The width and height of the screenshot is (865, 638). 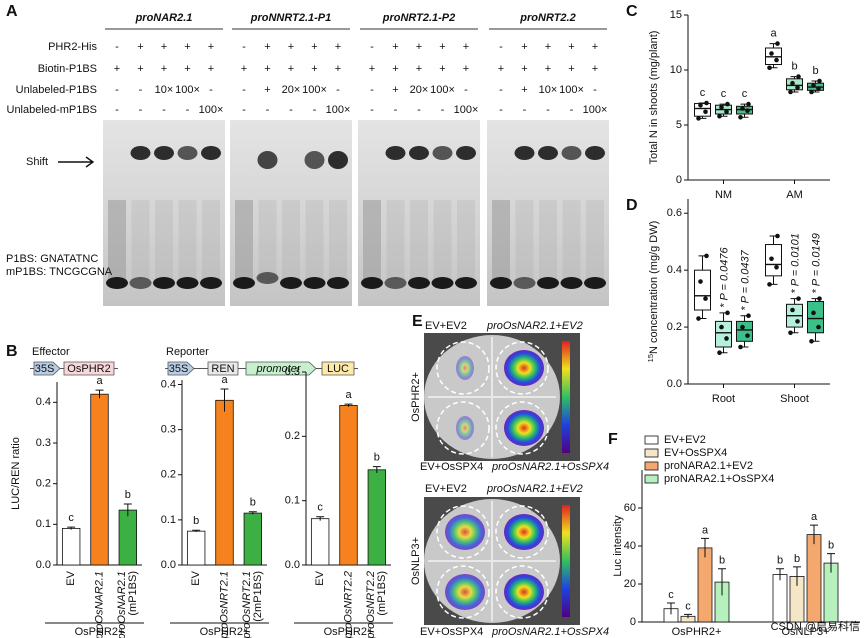 I want to click on y-tick-label: 0, so click(x=679, y=180).